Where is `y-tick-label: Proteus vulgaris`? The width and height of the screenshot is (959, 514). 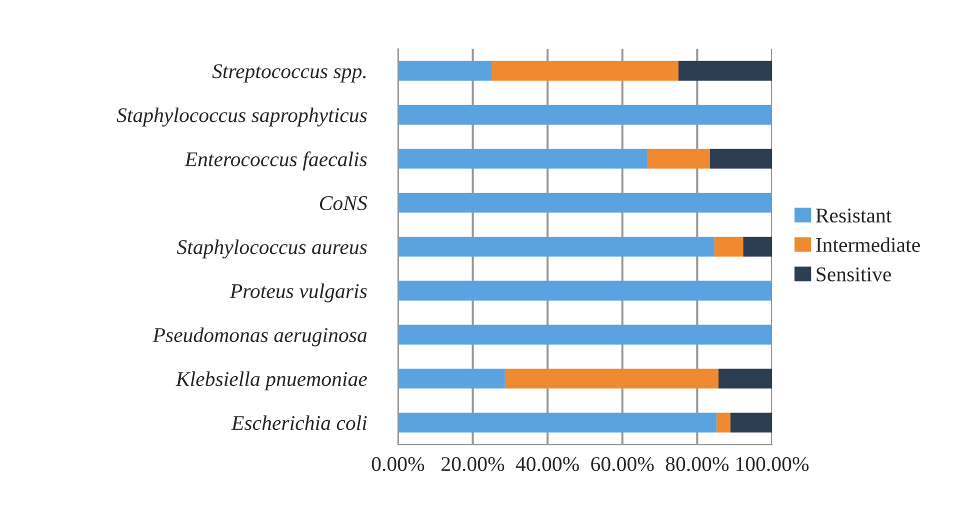 y-tick-label: Proteus vulgaris is located at coordinates (298, 292).